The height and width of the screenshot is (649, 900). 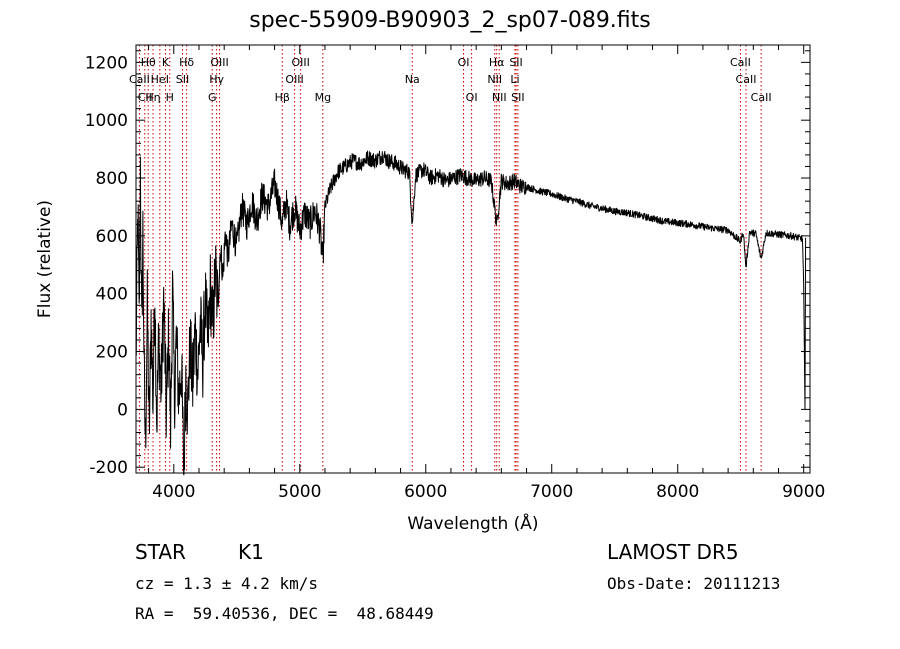 I want to click on chart-title: spec-55909-B90903_2_sp07-089.fits, so click(x=450, y=20).